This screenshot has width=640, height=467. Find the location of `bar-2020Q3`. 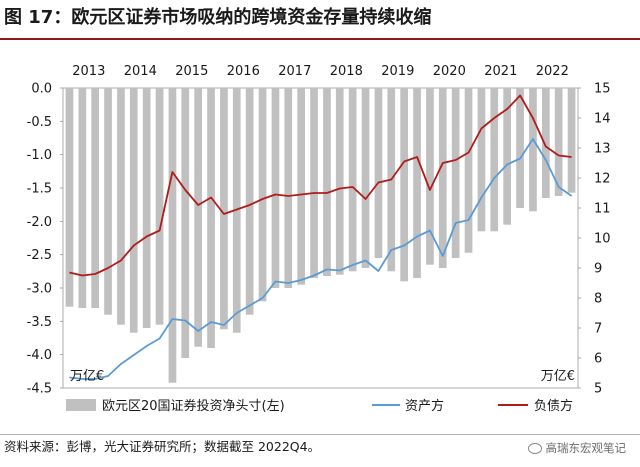

bar-2020Q3 is located at coordinates (455, 173).